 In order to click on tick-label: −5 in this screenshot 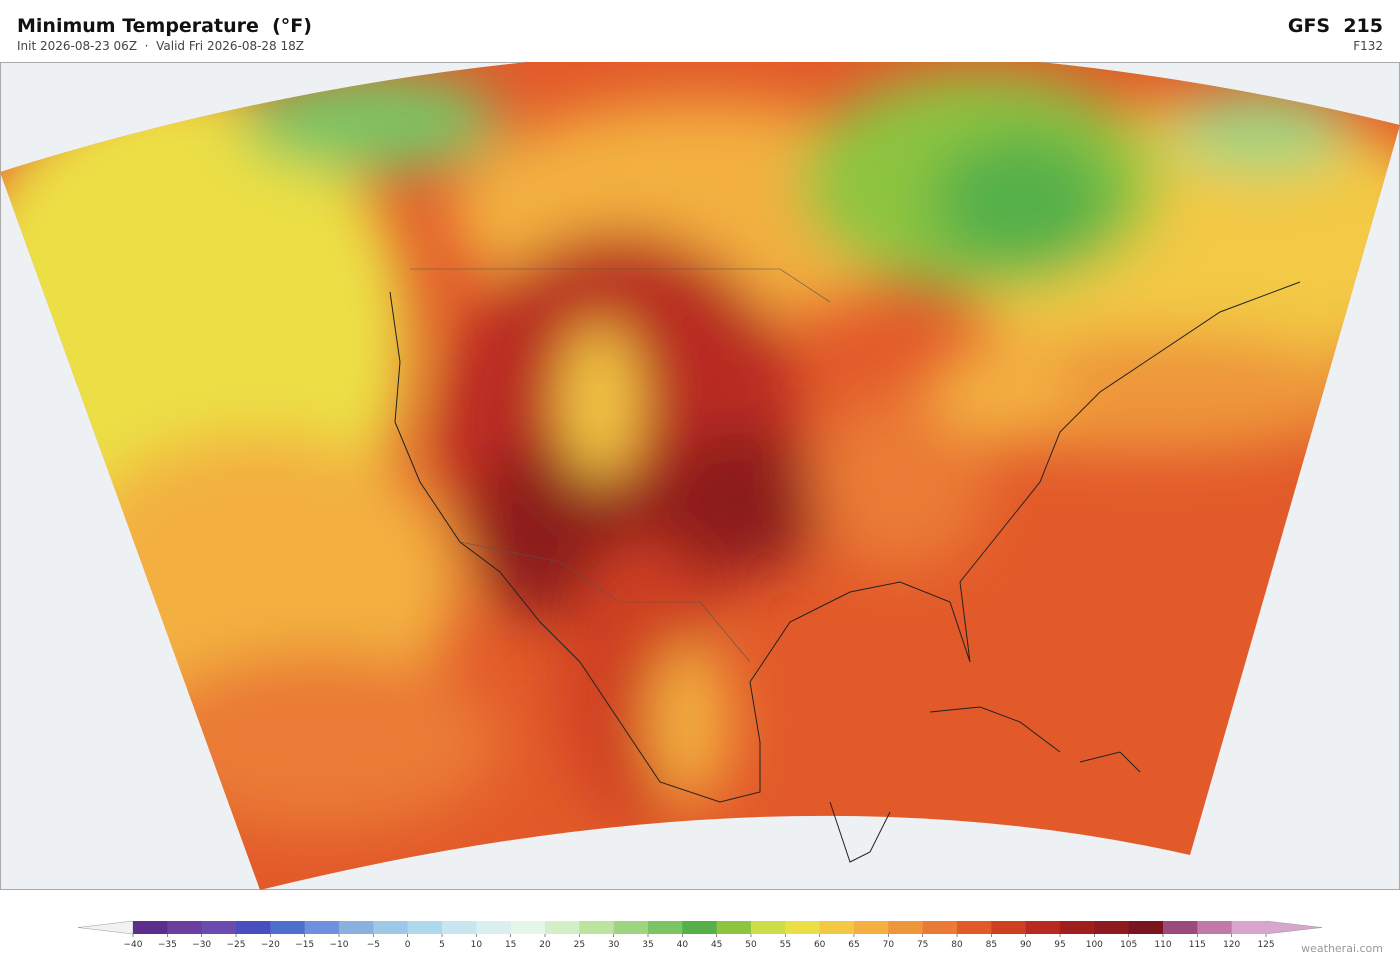, I will do `click(373, 945)`.